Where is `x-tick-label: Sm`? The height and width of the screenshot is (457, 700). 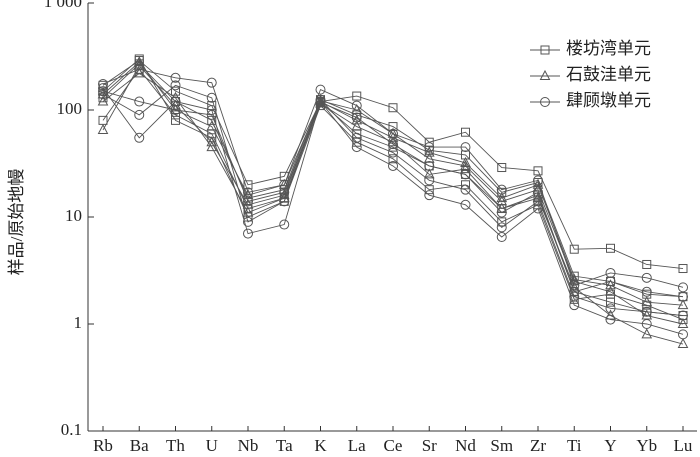 x-tick-label: Sm is located at coordinates (501, 445).